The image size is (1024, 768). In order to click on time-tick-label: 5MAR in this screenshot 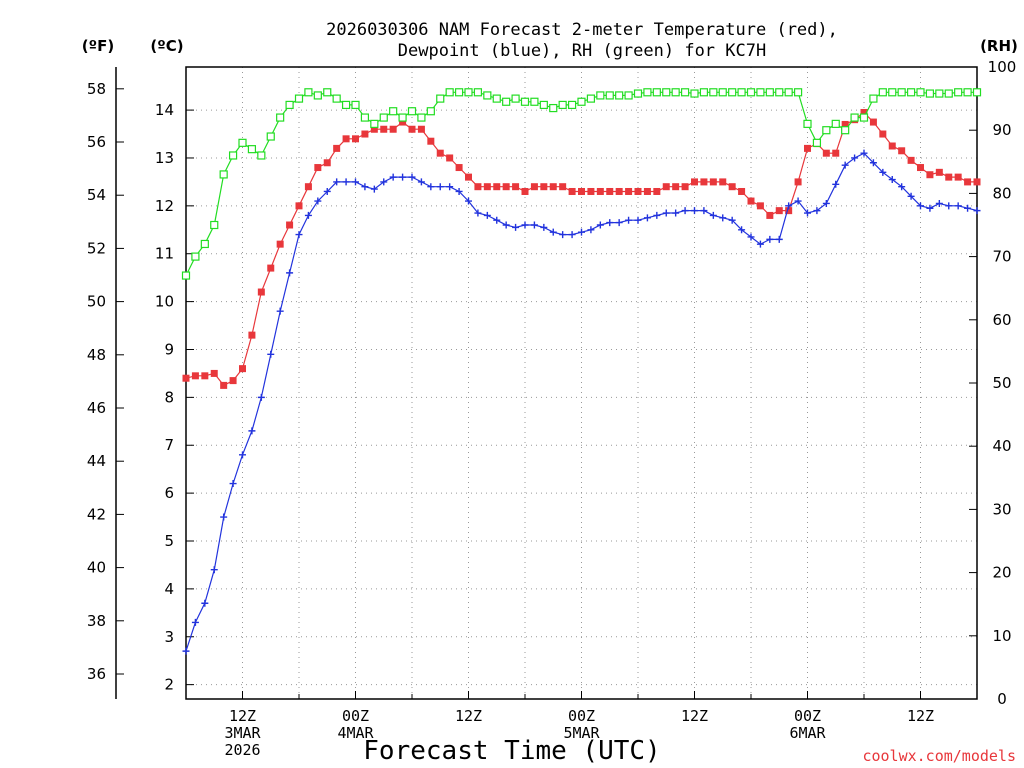, I will do `click(581, 733)`.